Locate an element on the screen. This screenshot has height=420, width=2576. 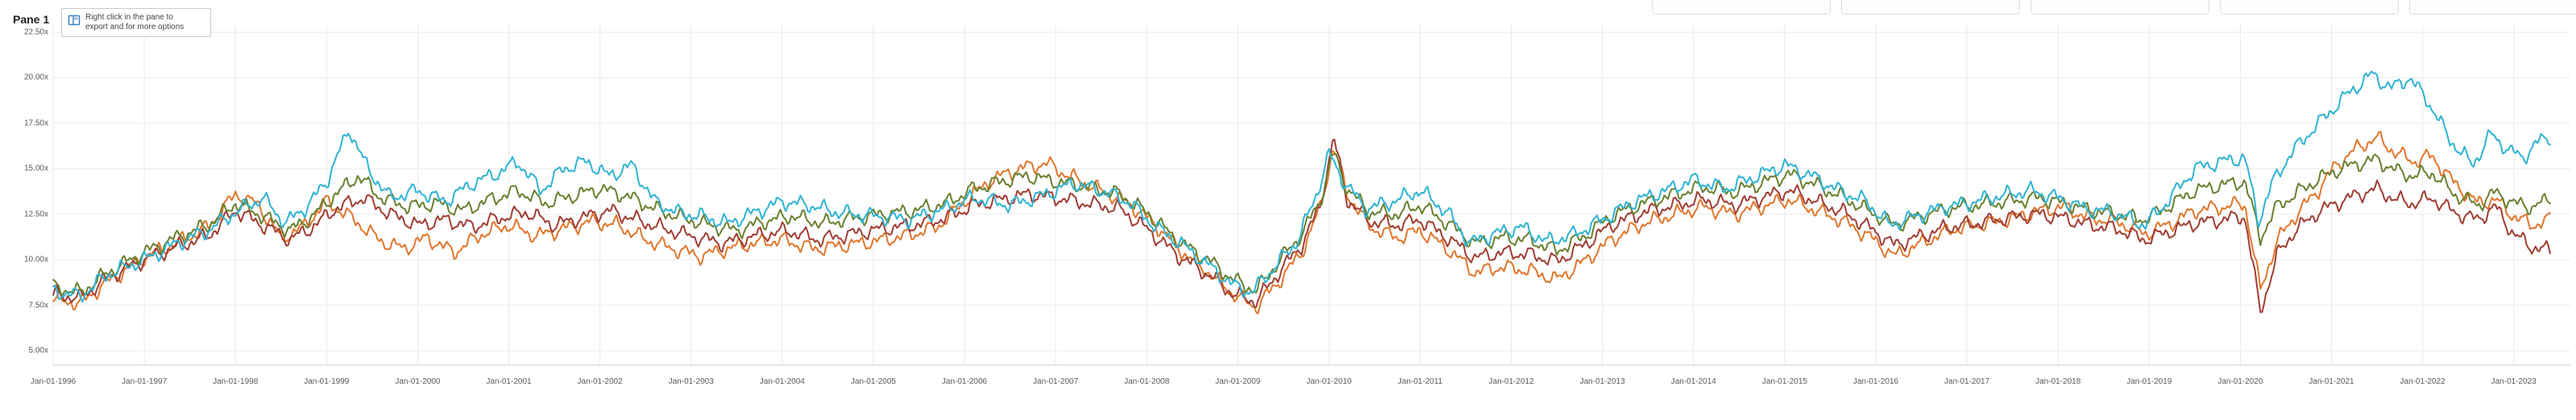
pane-title: Pane 1 is located at coordinates (31, 19).